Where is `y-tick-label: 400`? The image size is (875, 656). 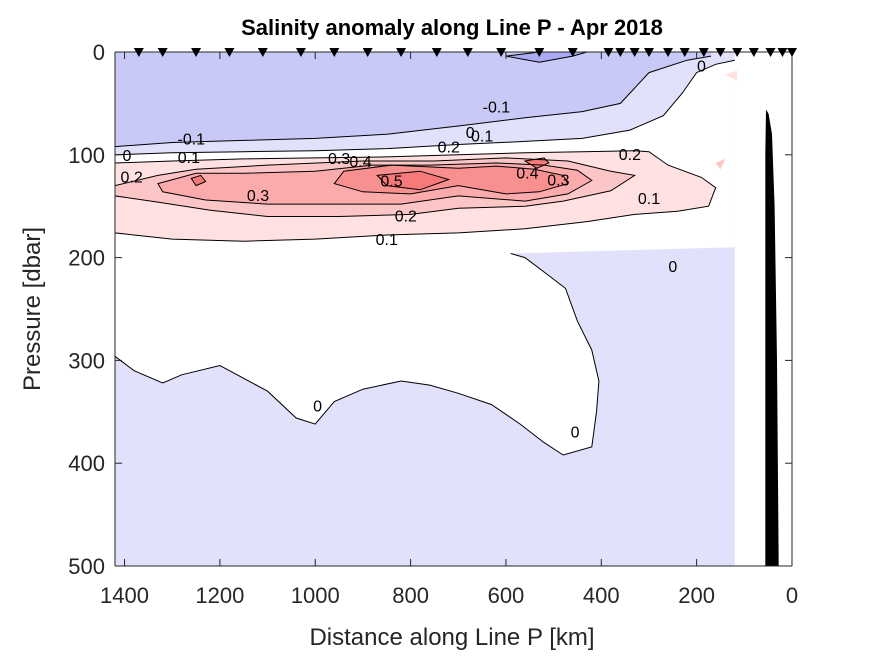 y-tick-label: 400 is located at coordinates (86, 463).